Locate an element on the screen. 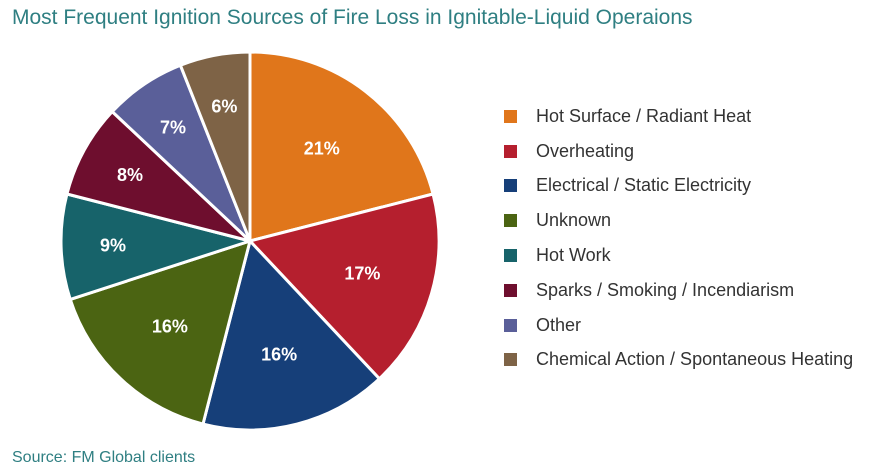 The width and height of the screenshot is (891, 476). pie-slice-overheating is located at coordinates (344, 286).